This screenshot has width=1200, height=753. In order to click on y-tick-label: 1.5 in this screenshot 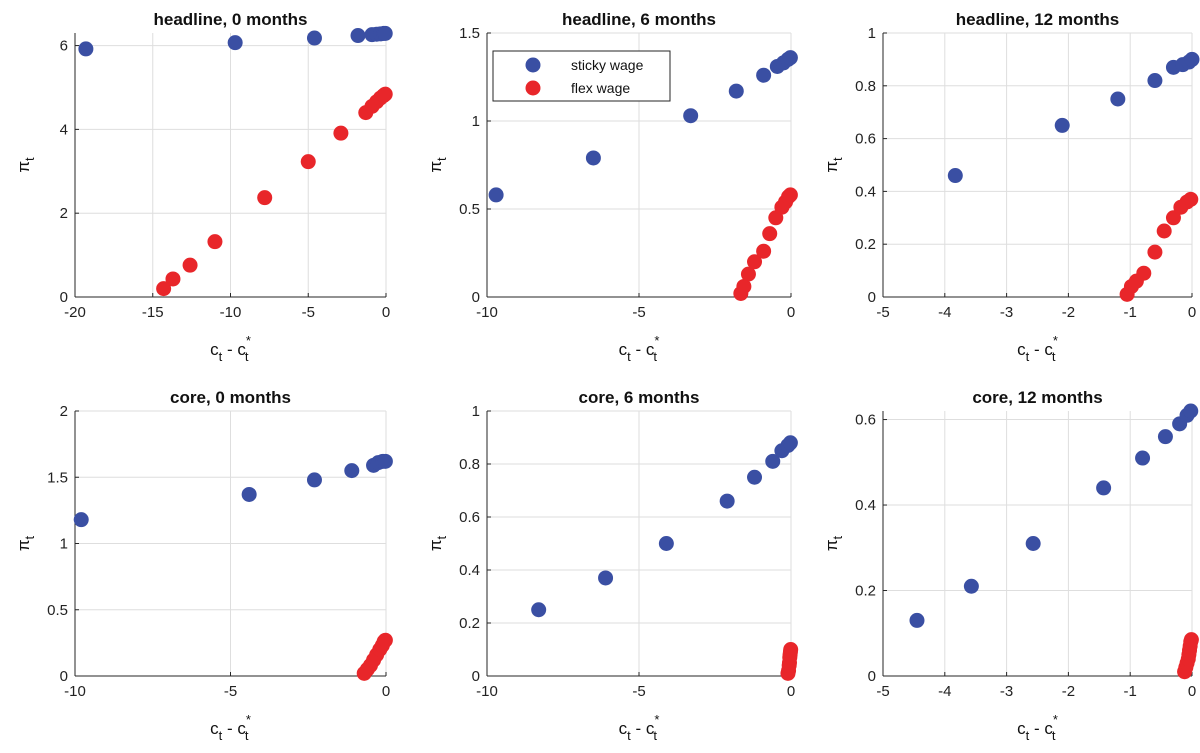, I will do `click(469, 33)`.